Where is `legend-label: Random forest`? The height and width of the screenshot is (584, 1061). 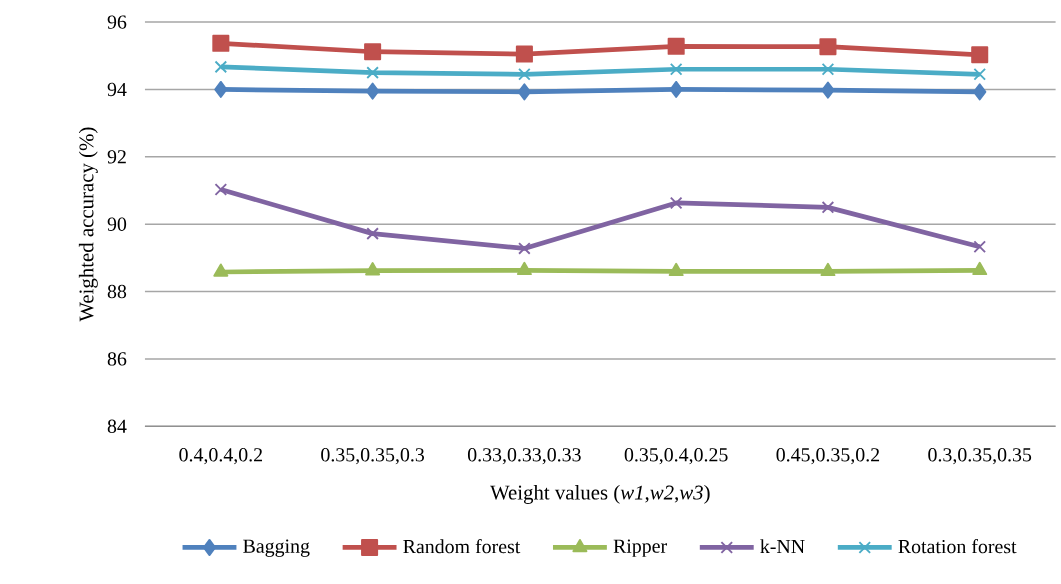 legend-label: Random forest is located at coordinates (462, 546).